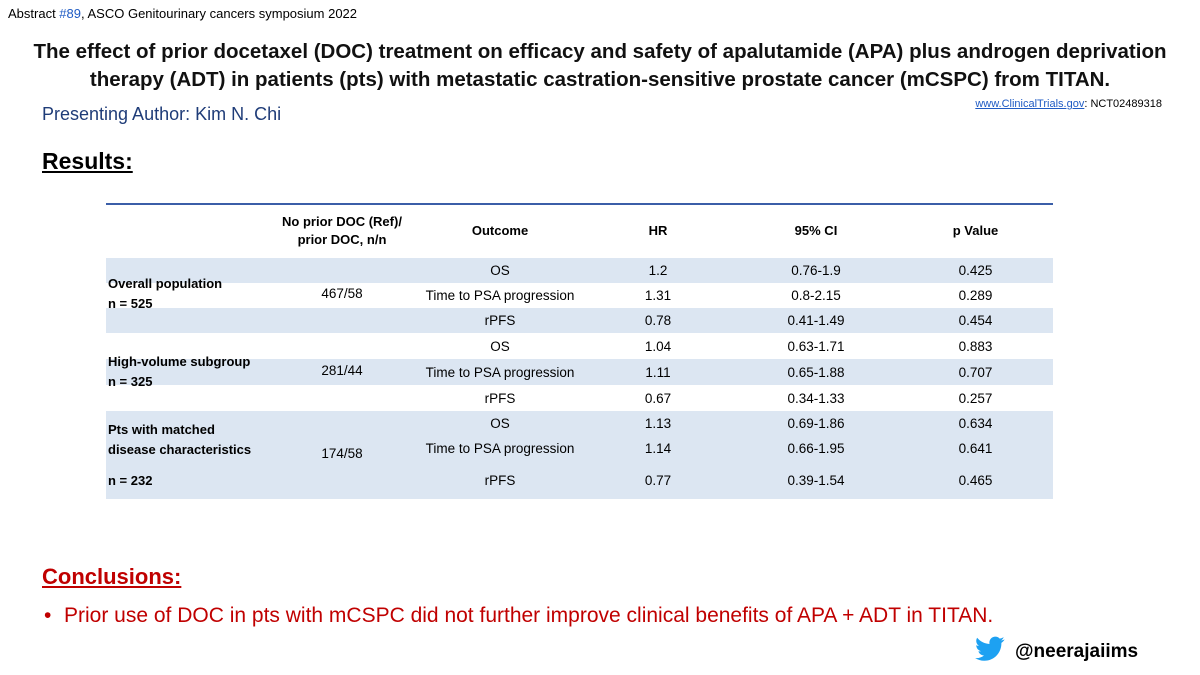 The height and width of the screenshot is (675, 1200). What do you see at coordinates (975, 372) in the screenshot?
I see `p-cell: 0.707` at bounding box center [975, 372].